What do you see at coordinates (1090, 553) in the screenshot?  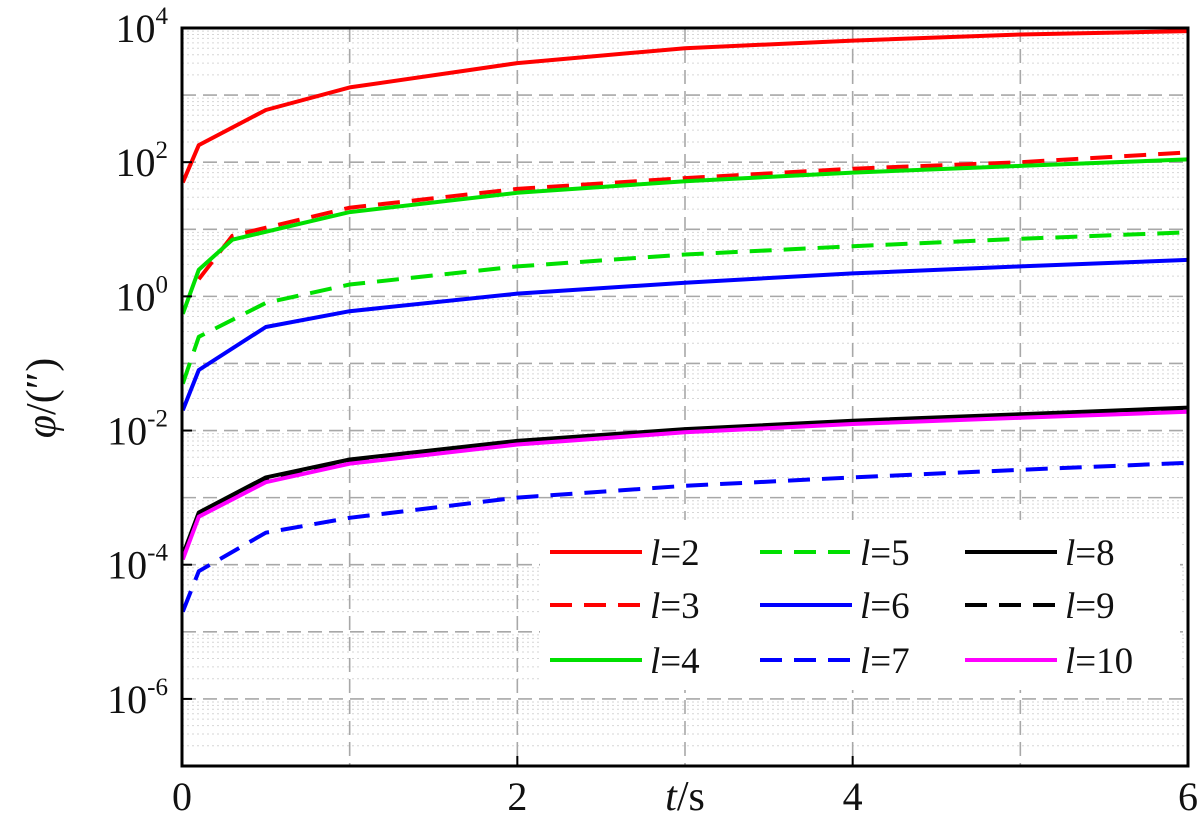 I see `legend-label: l=8` at bounding box center [1090, 553].